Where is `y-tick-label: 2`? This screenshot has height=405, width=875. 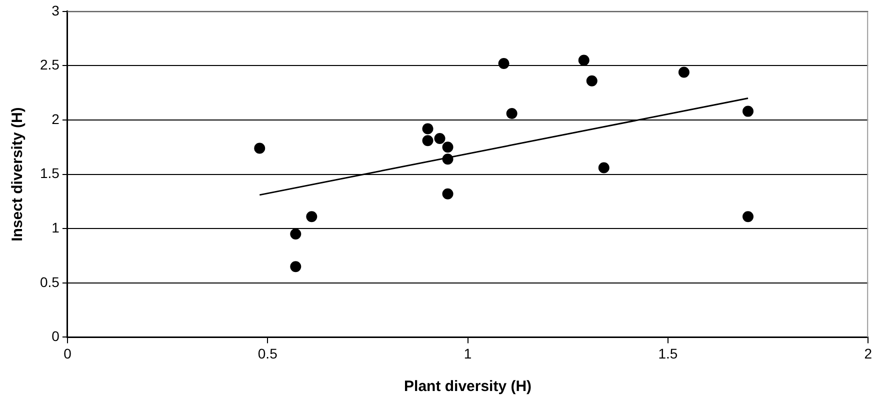
y-tick-label: 2 is located at coordinates (56, 118).